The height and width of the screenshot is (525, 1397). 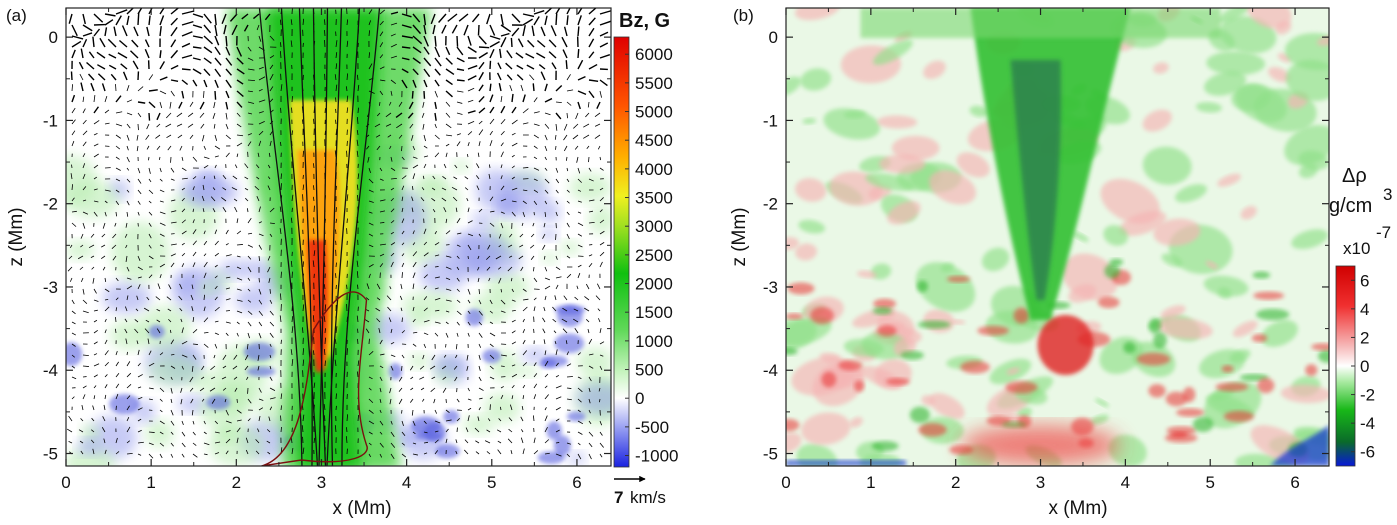 I want to click on panel-a-xtick-label: 0, so click(x=65, y=482).